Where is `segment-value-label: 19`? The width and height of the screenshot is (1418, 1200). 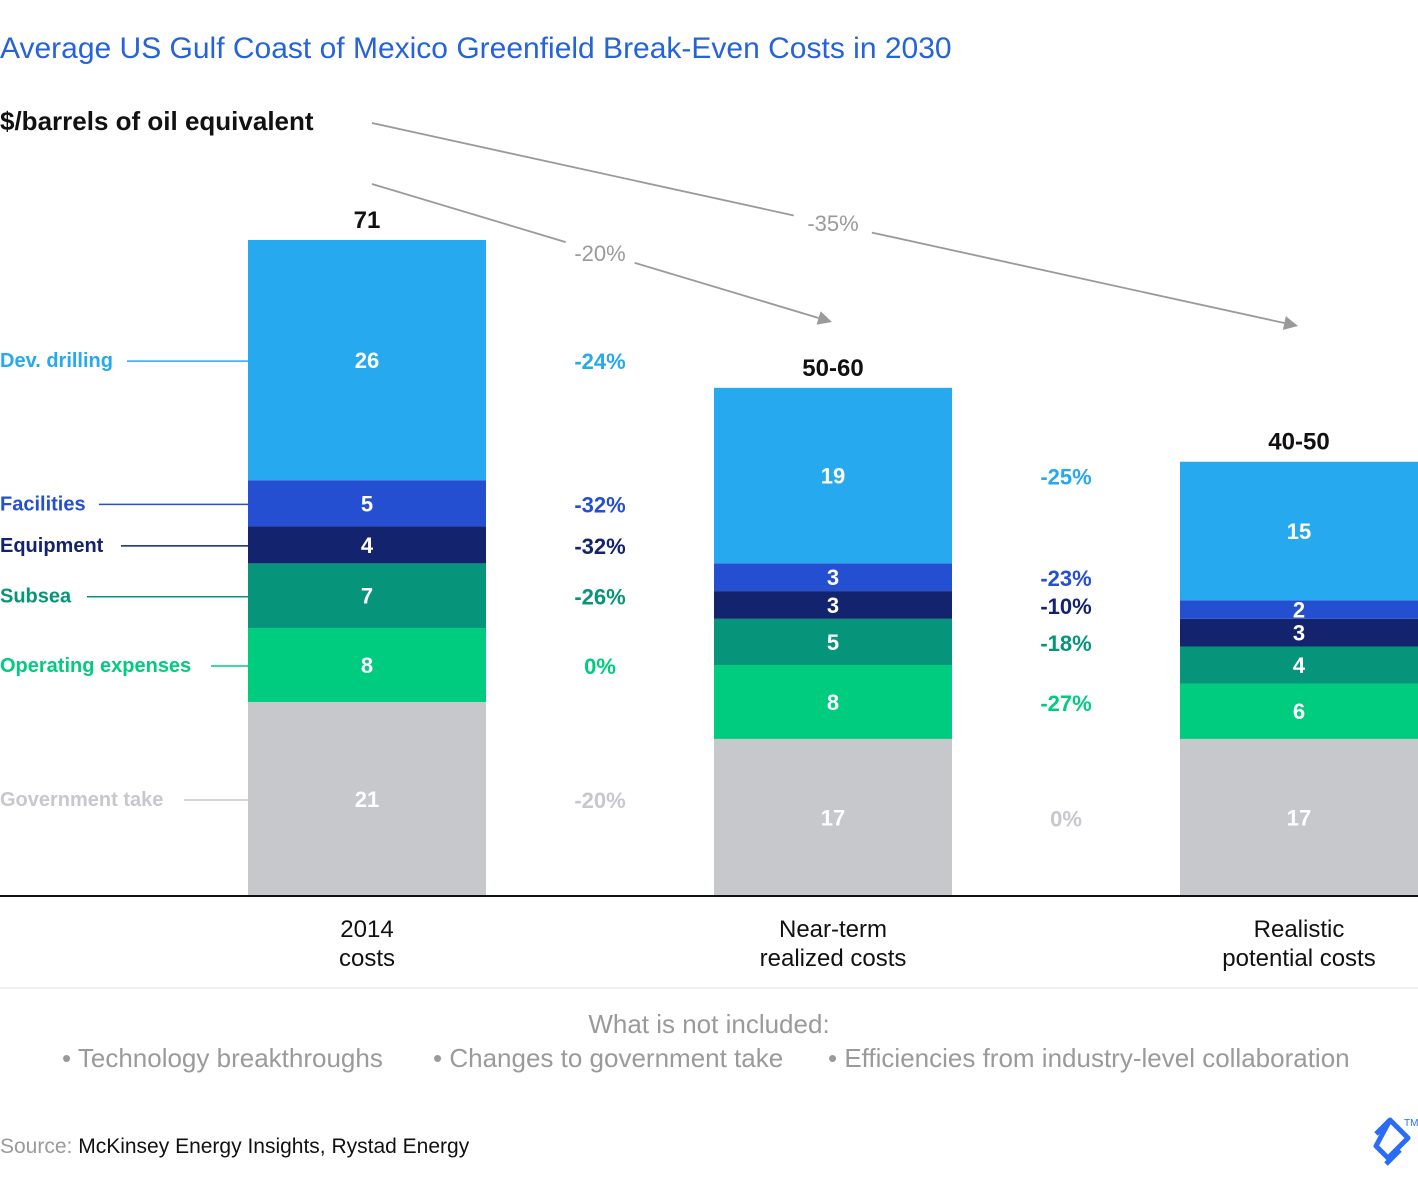
segment-value-label: 19 is located at coordinates (833, 476).